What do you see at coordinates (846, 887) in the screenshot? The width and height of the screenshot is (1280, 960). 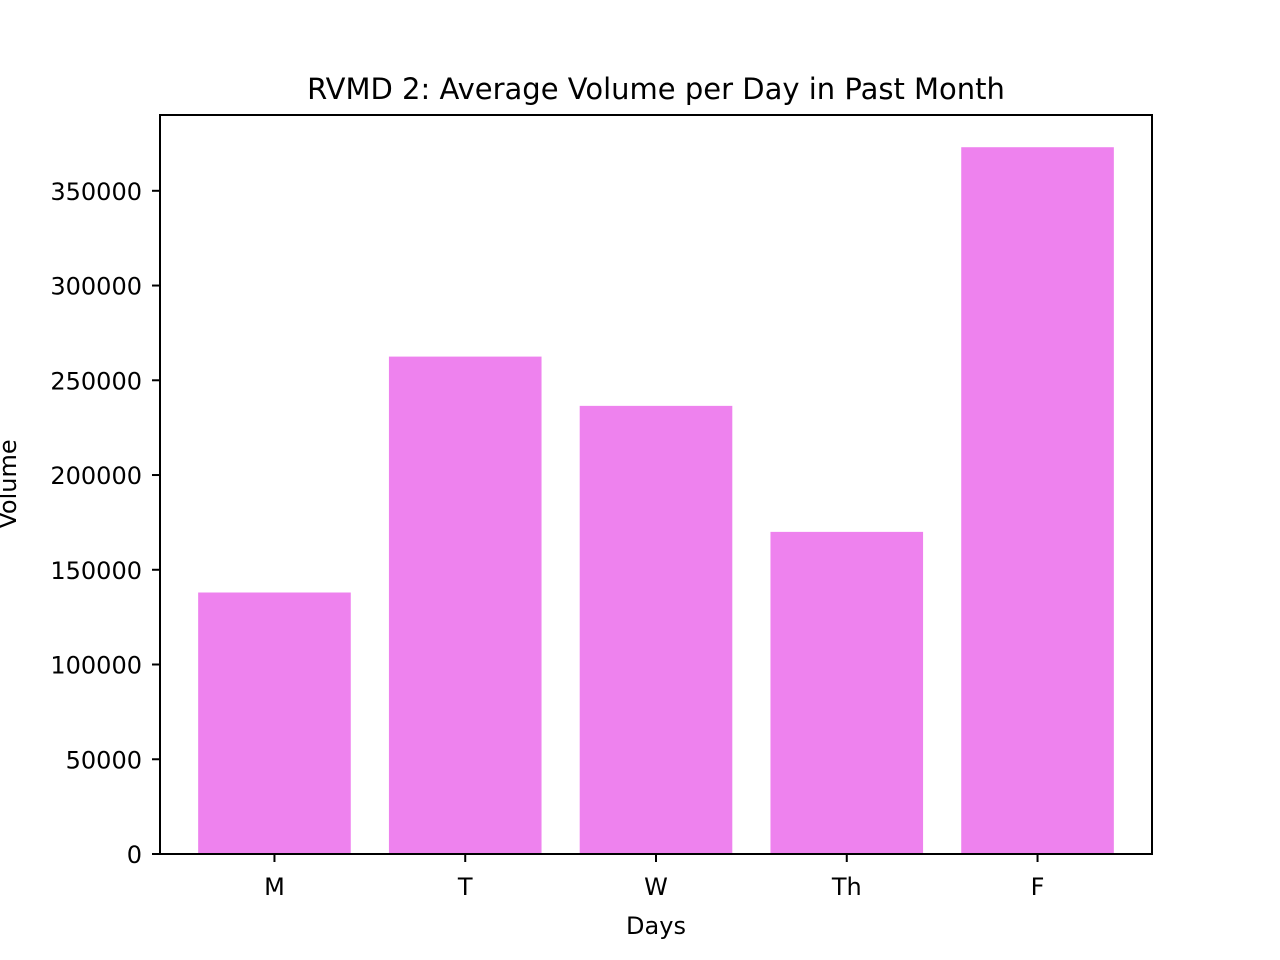 I see `x-tick-label: Th` at bounding box center [846, 887].